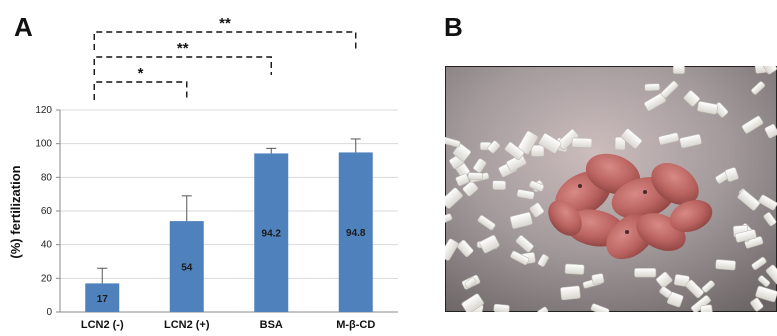  What do you see at coordinates (141, 73) in the screenshot?
I see `significance-marker: *` at bounding box center [141, 73].